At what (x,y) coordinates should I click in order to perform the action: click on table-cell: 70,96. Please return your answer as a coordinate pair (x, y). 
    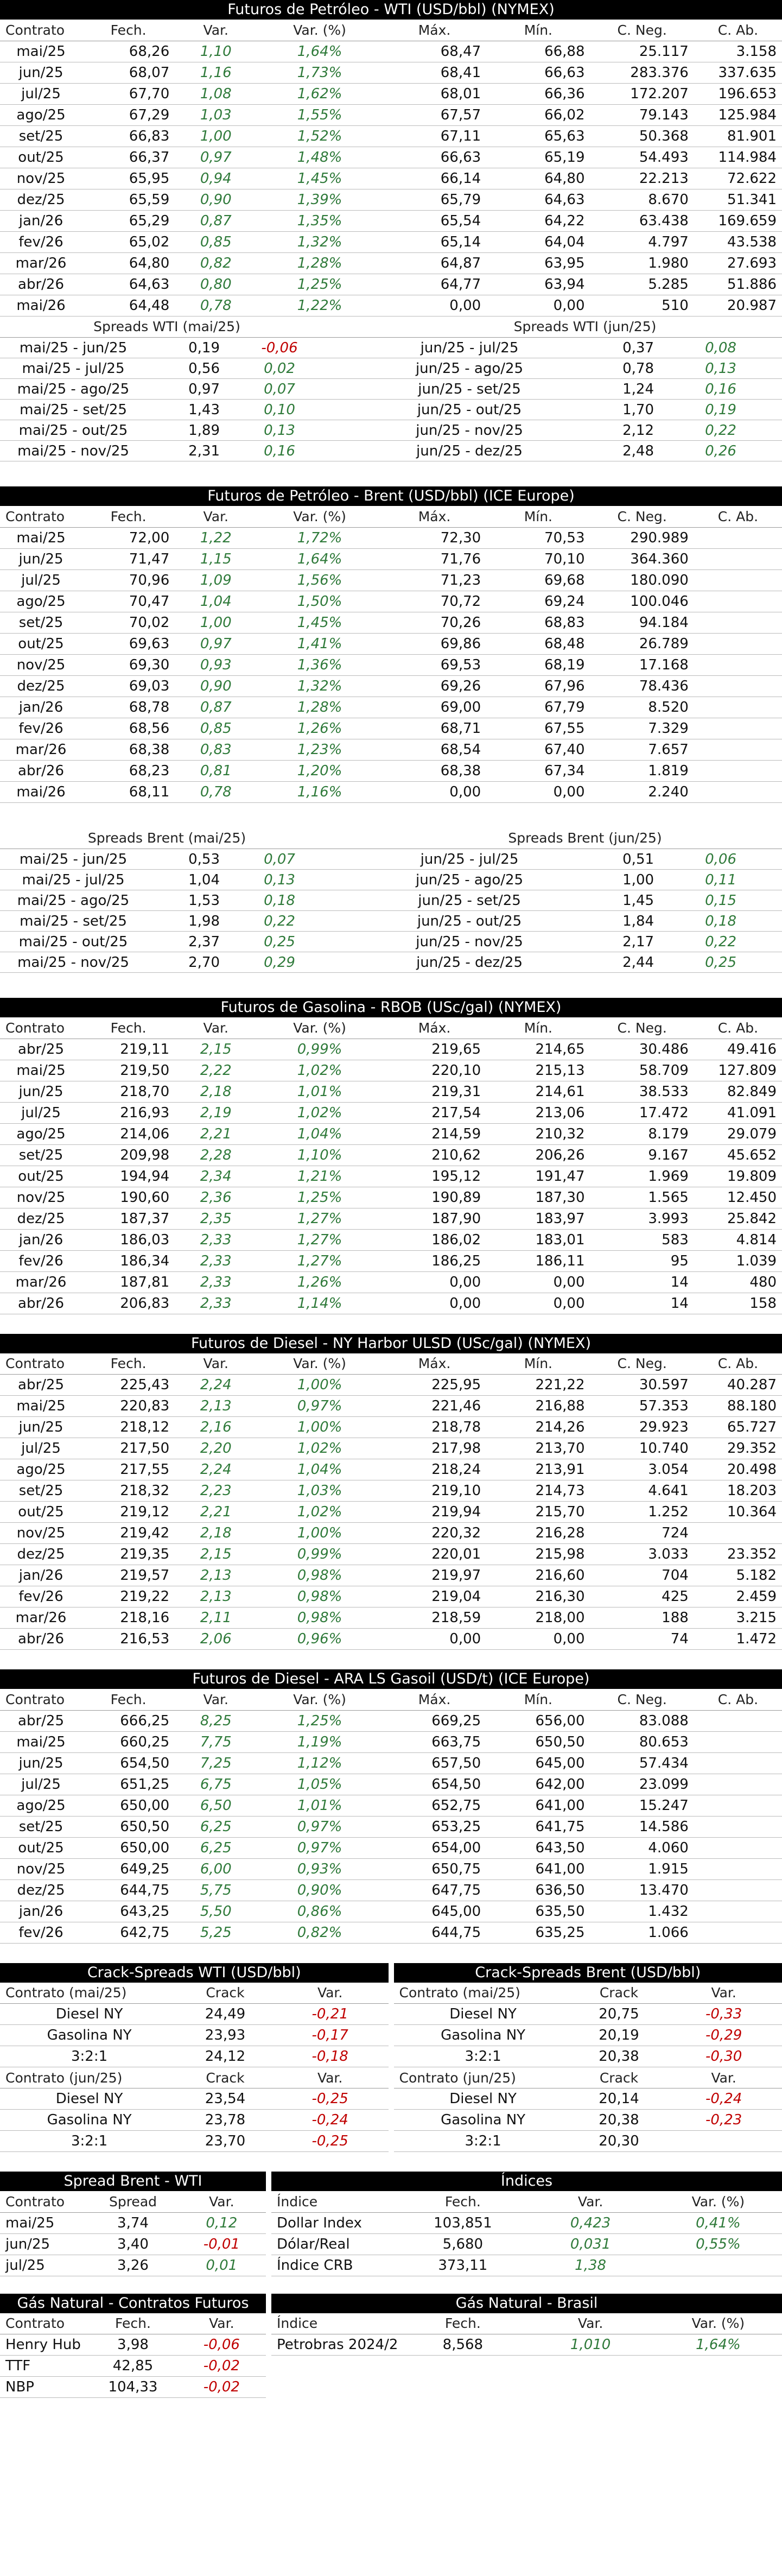
    Looking at the image, I should click on (150, 580).